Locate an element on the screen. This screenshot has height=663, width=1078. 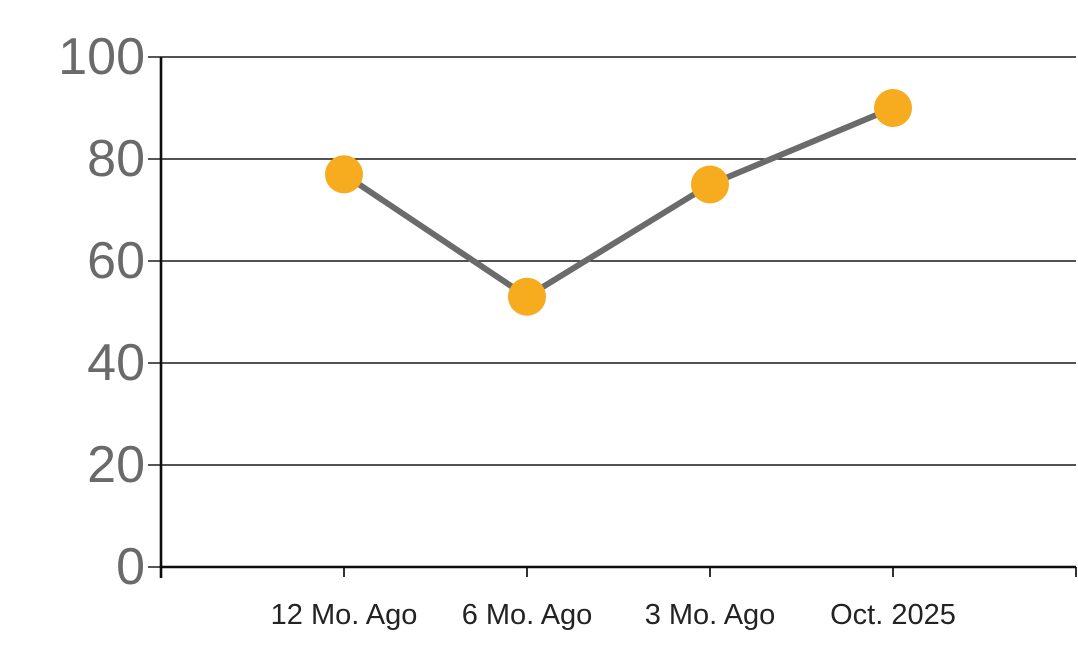
y-tick-label: 0 is located at coordinates (130, 567).